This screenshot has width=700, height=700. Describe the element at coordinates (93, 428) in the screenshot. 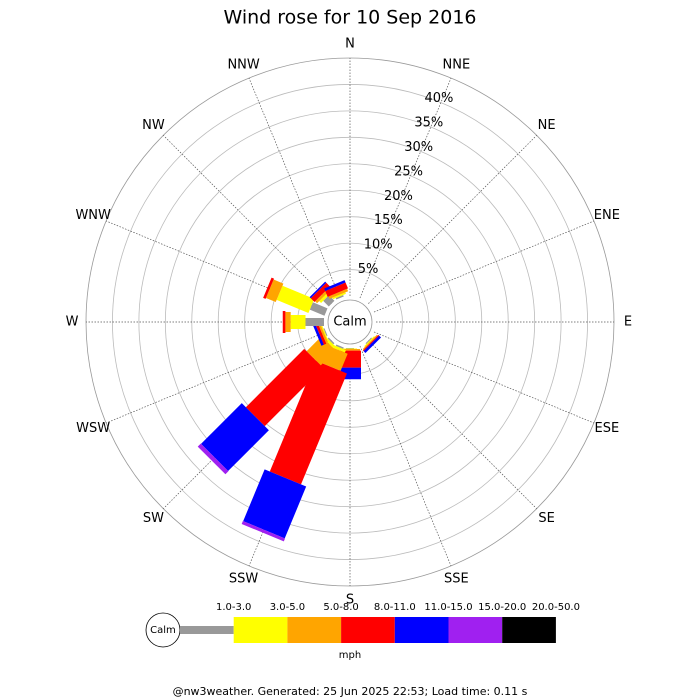

I see `direction-label: WSW` at that location.